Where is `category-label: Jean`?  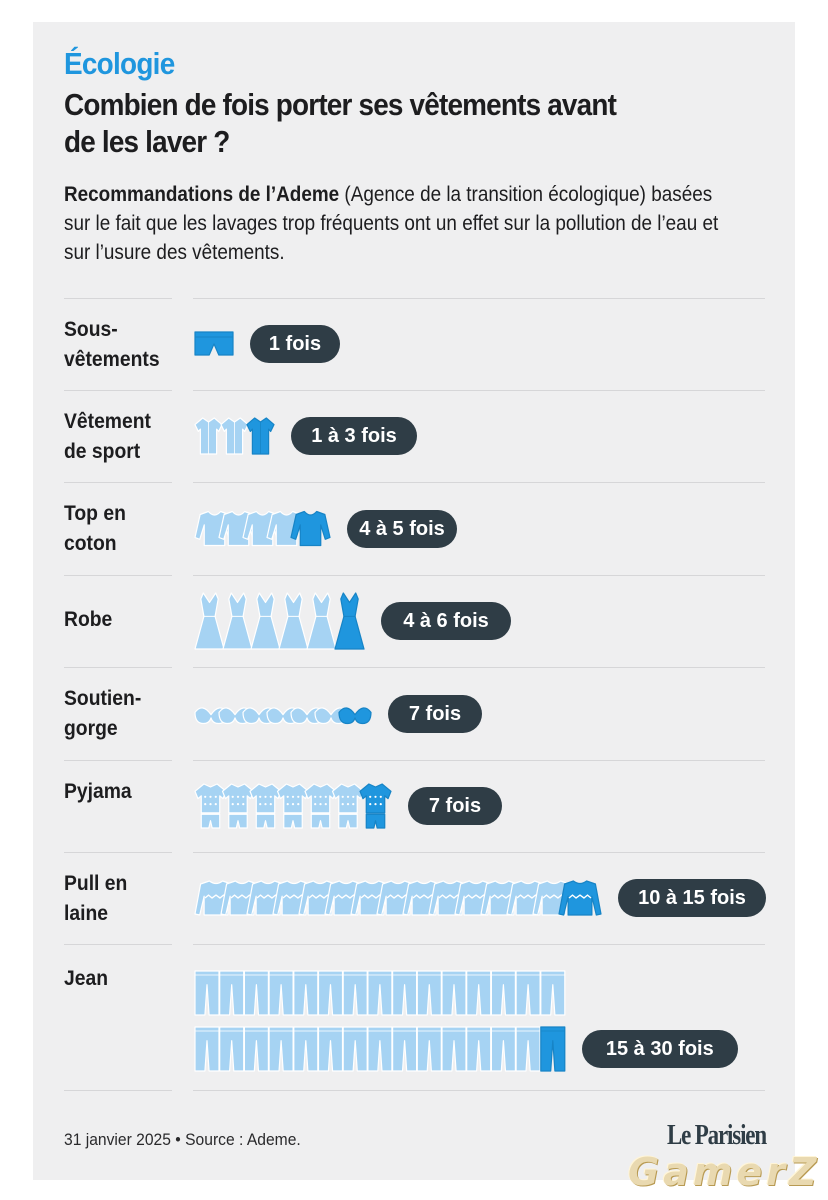 category-label: Jean is located at coordinates (86, 978).